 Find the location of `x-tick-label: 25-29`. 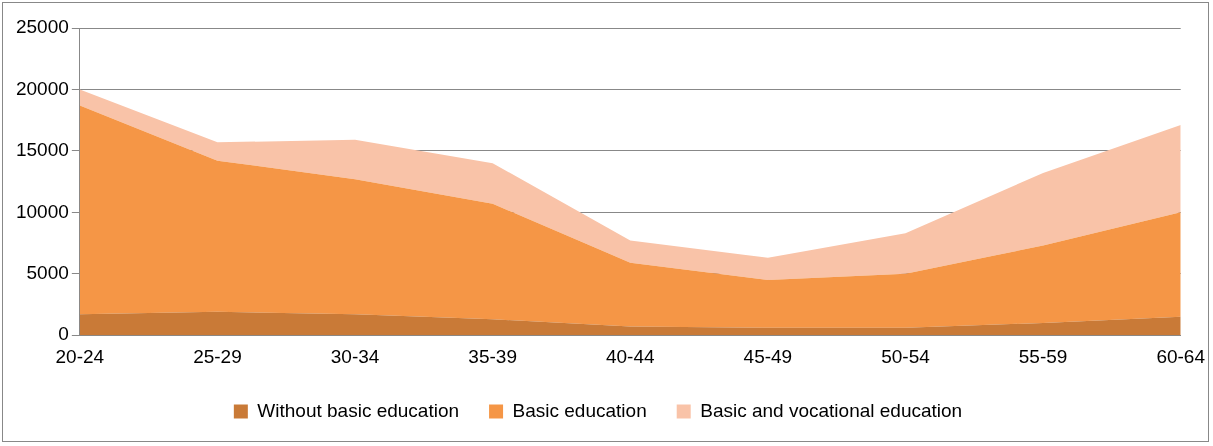

x-tick-label: 25-29 is located at coordinates (217, 356).